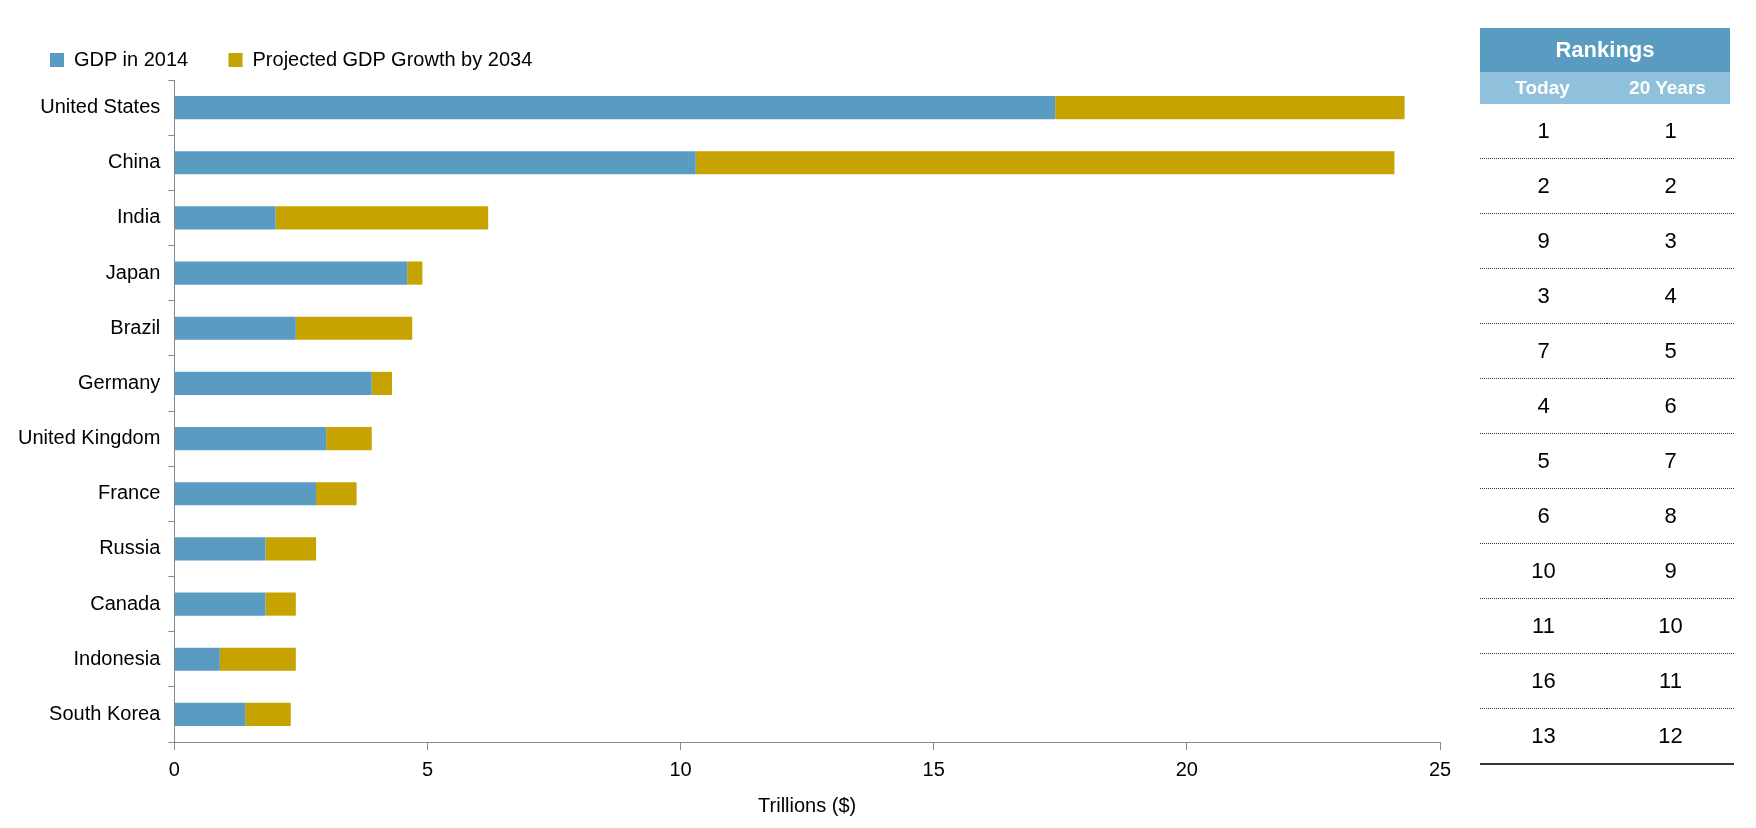 This screenshot has width=1756, height=828. I want to click on x-tick-label: 20 Years, so click(1667, 88).